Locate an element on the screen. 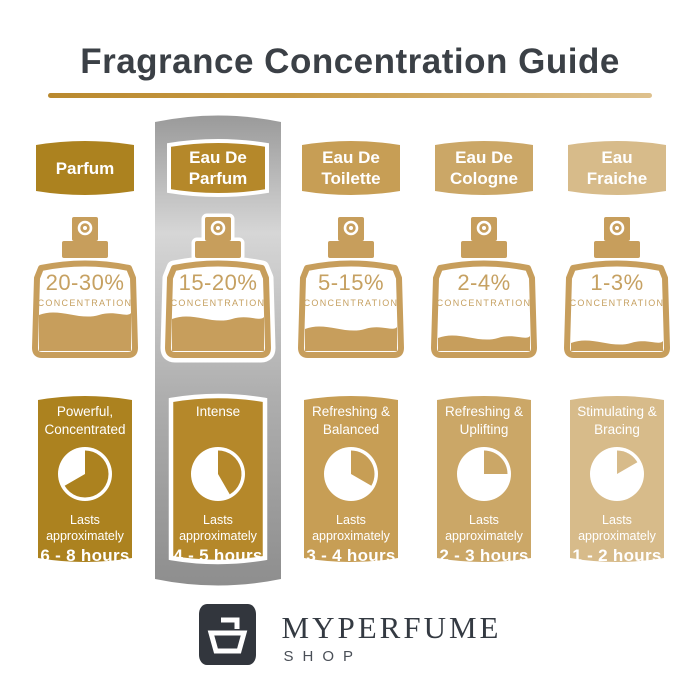 This screenshot has width=700, height=700. concentration-value: 5-15% is located at coordinates (351, 282).